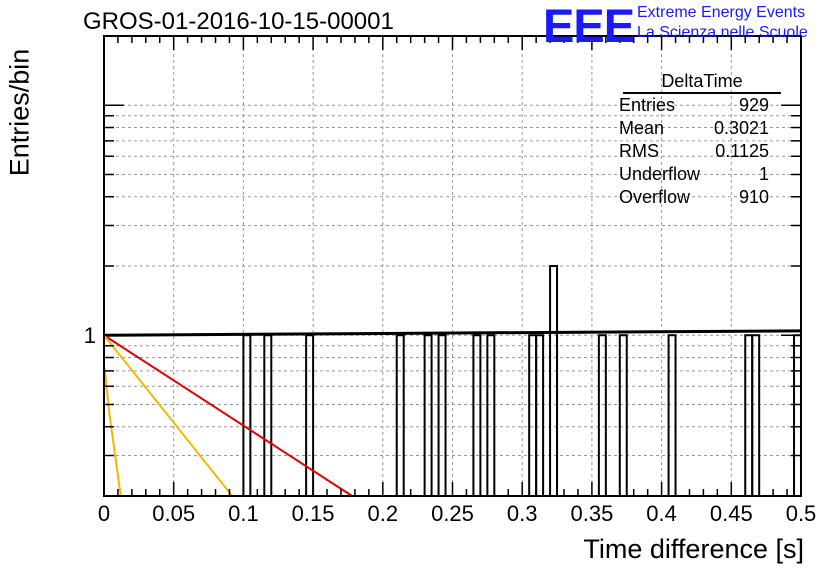  What do you see at coordinates (591, 513) in the screenshot?
I see `x-tick-label: 0.35` at bounding box center [591, 513].